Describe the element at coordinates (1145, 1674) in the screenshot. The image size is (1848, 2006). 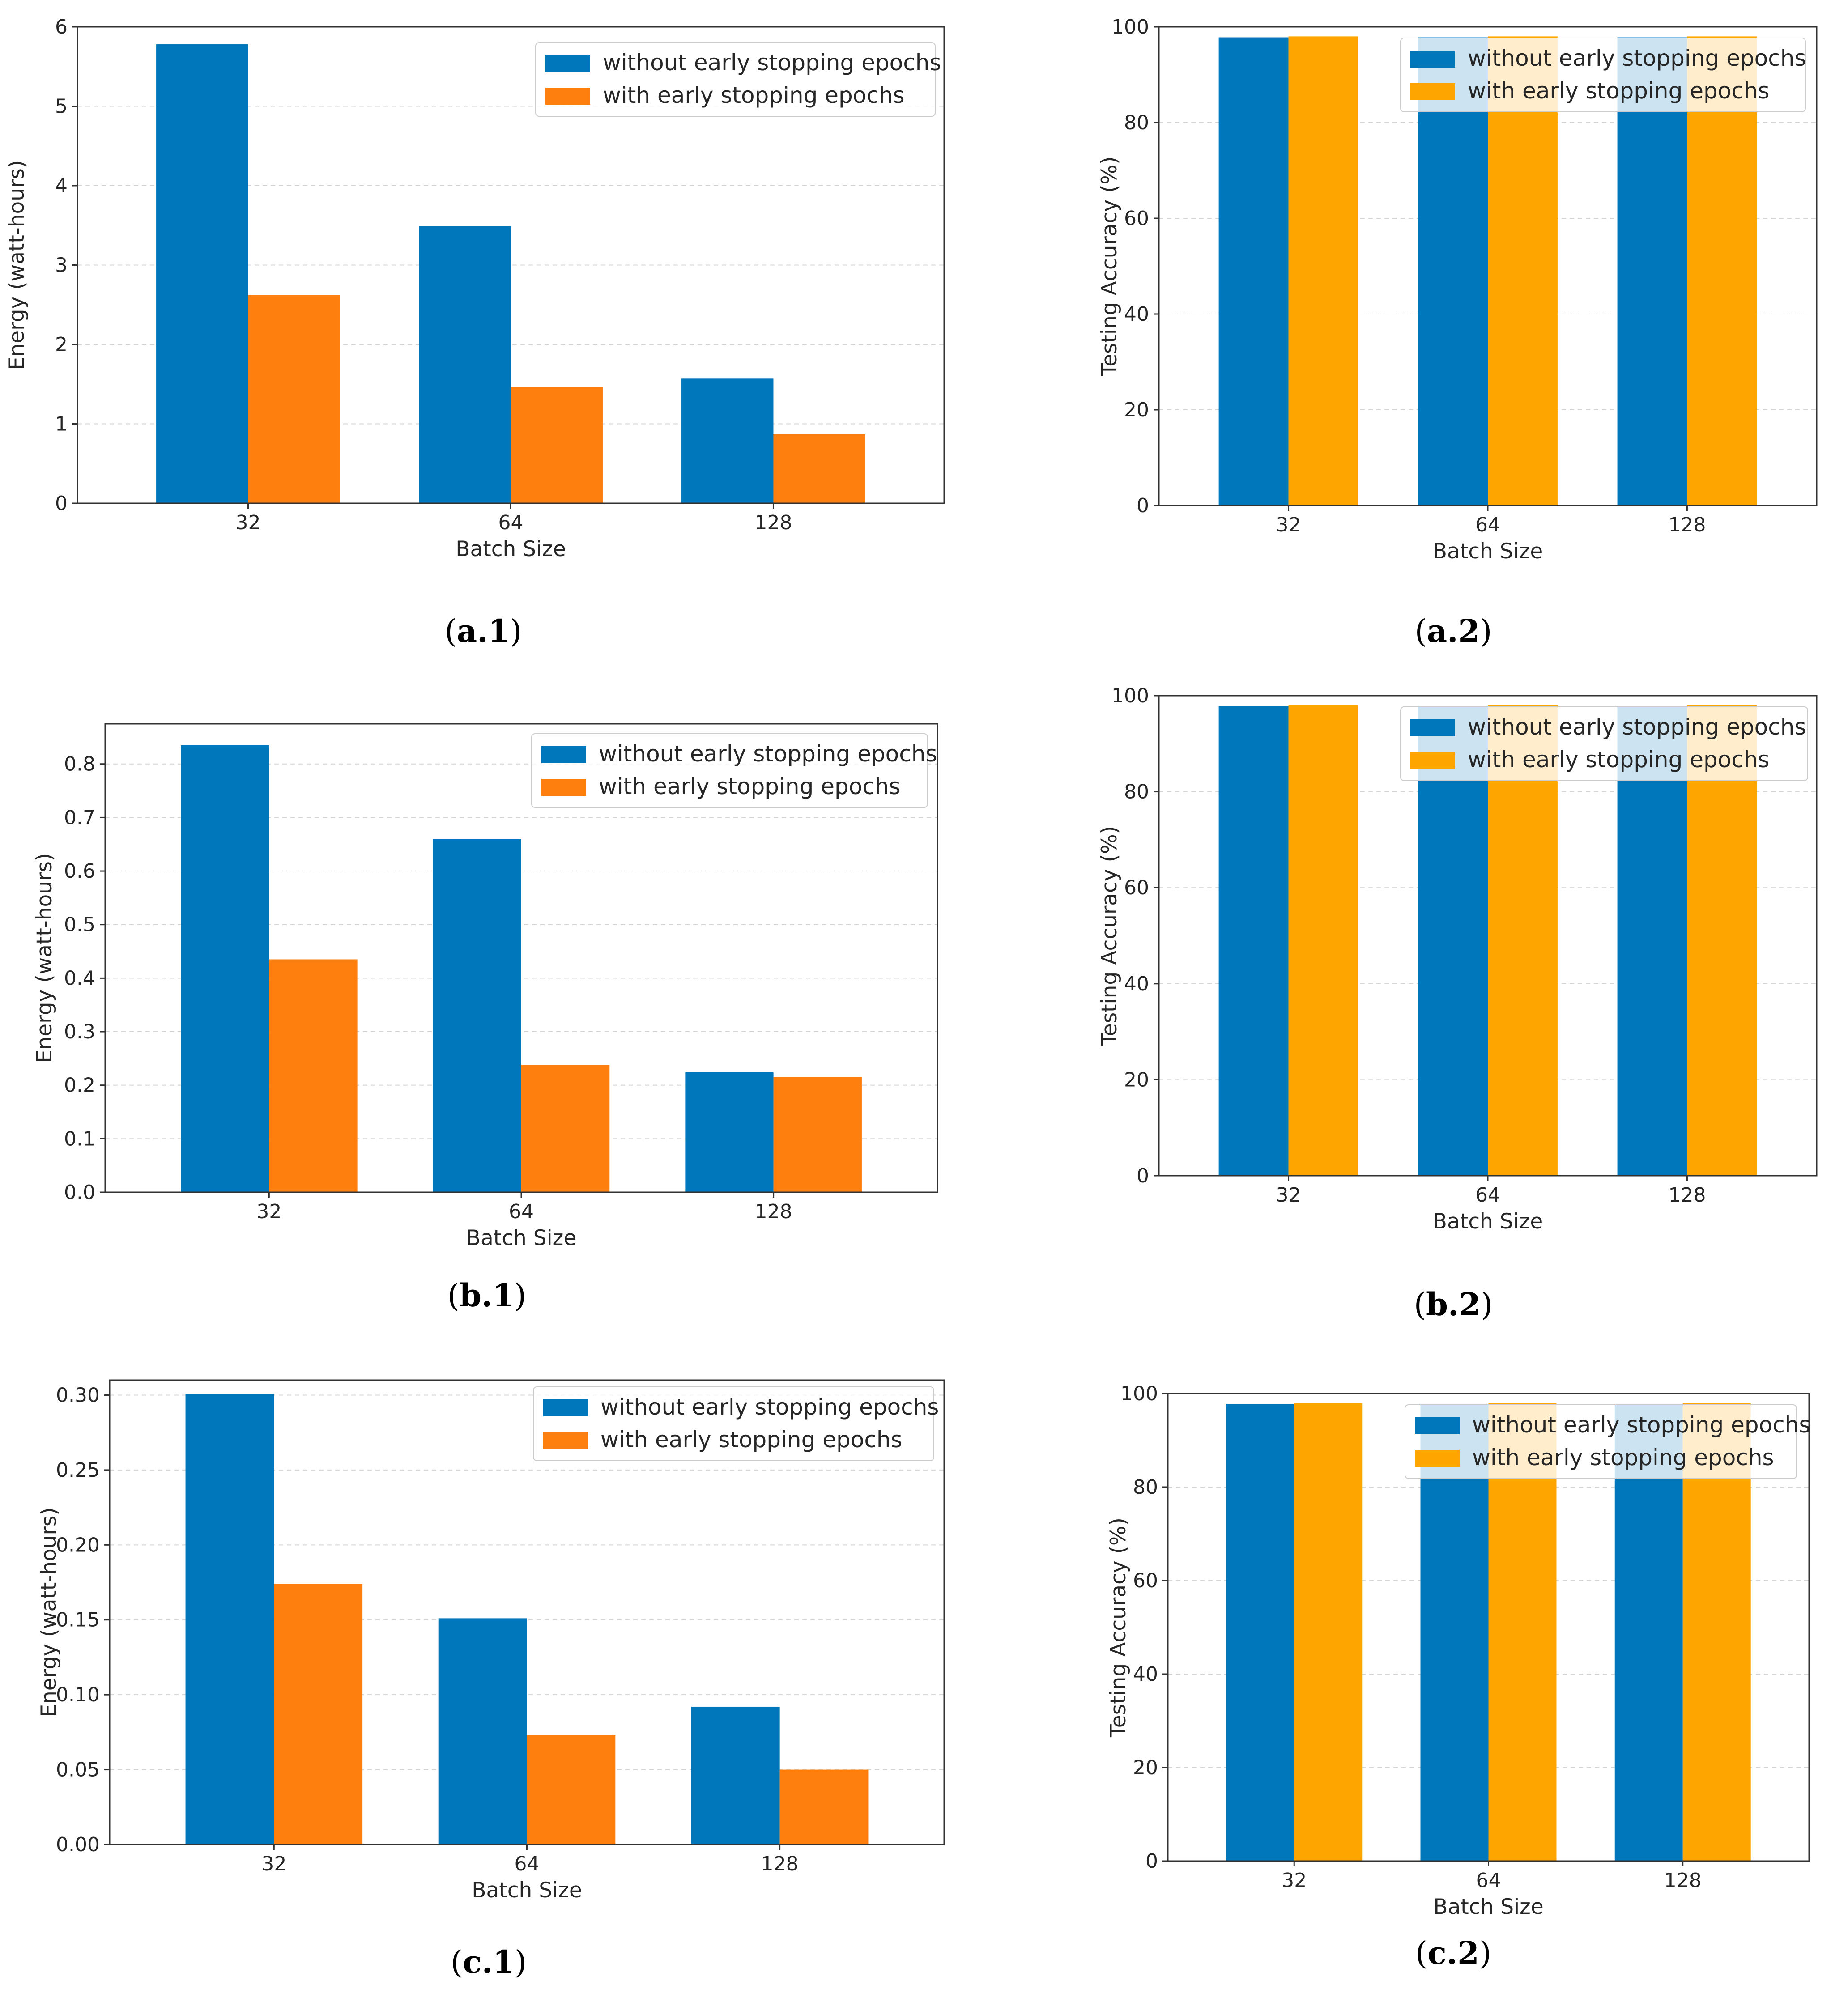
I see `y-tick-label: 40` at that location.